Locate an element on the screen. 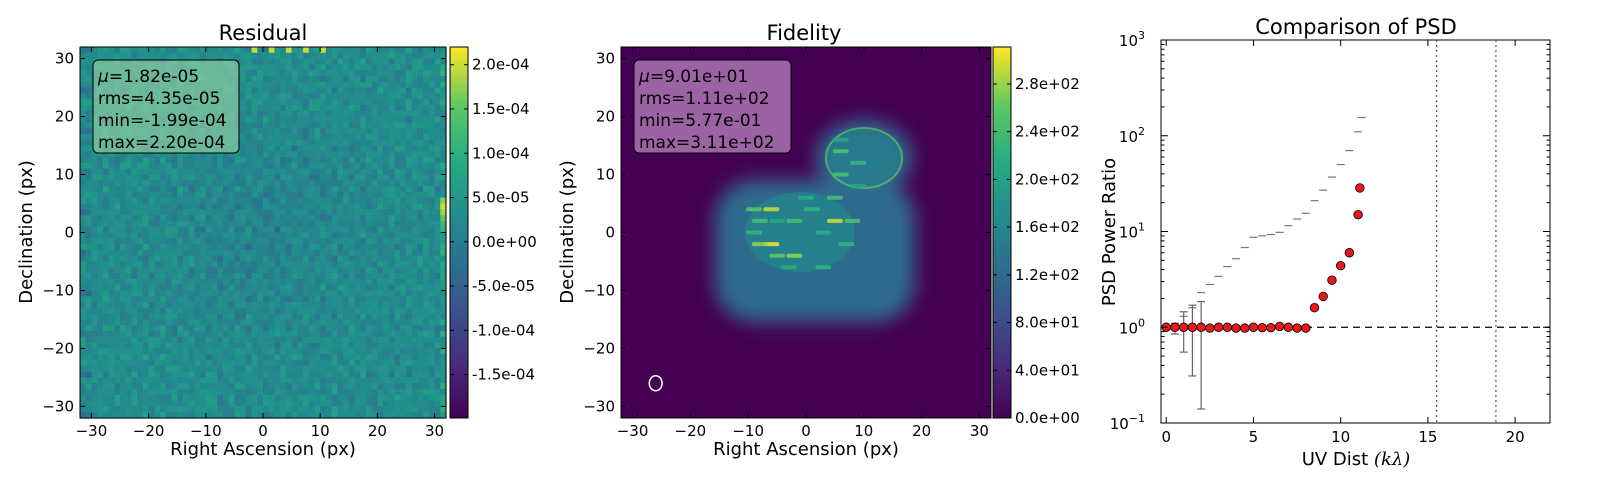  residual-x-label: Right Ascension (px) is located at coordinates (263, 449).